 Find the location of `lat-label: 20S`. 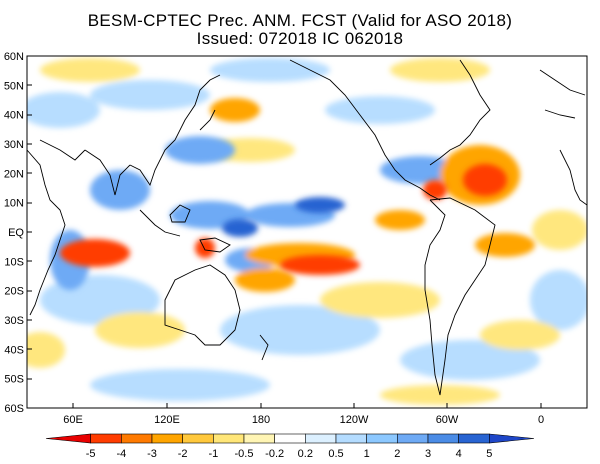

lat-label: 20S is located at coordinates (14, 292).